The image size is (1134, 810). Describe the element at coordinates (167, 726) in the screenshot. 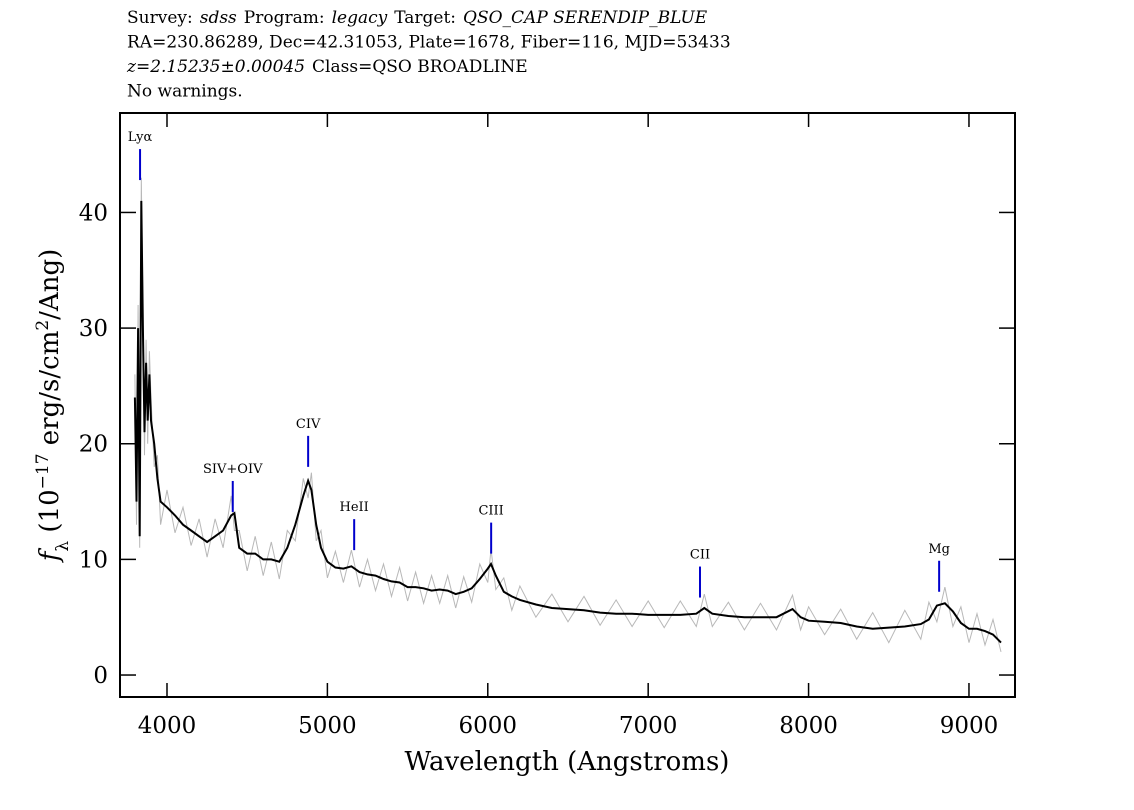

I see `x-tick-label: 4000` at that location.